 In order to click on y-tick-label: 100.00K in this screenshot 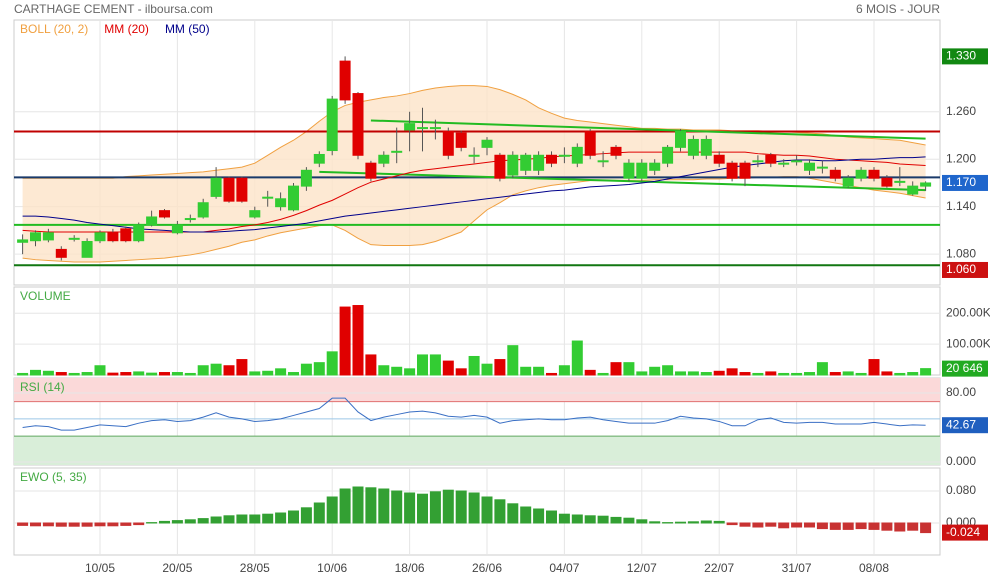, I will do `click(968, 343)`.